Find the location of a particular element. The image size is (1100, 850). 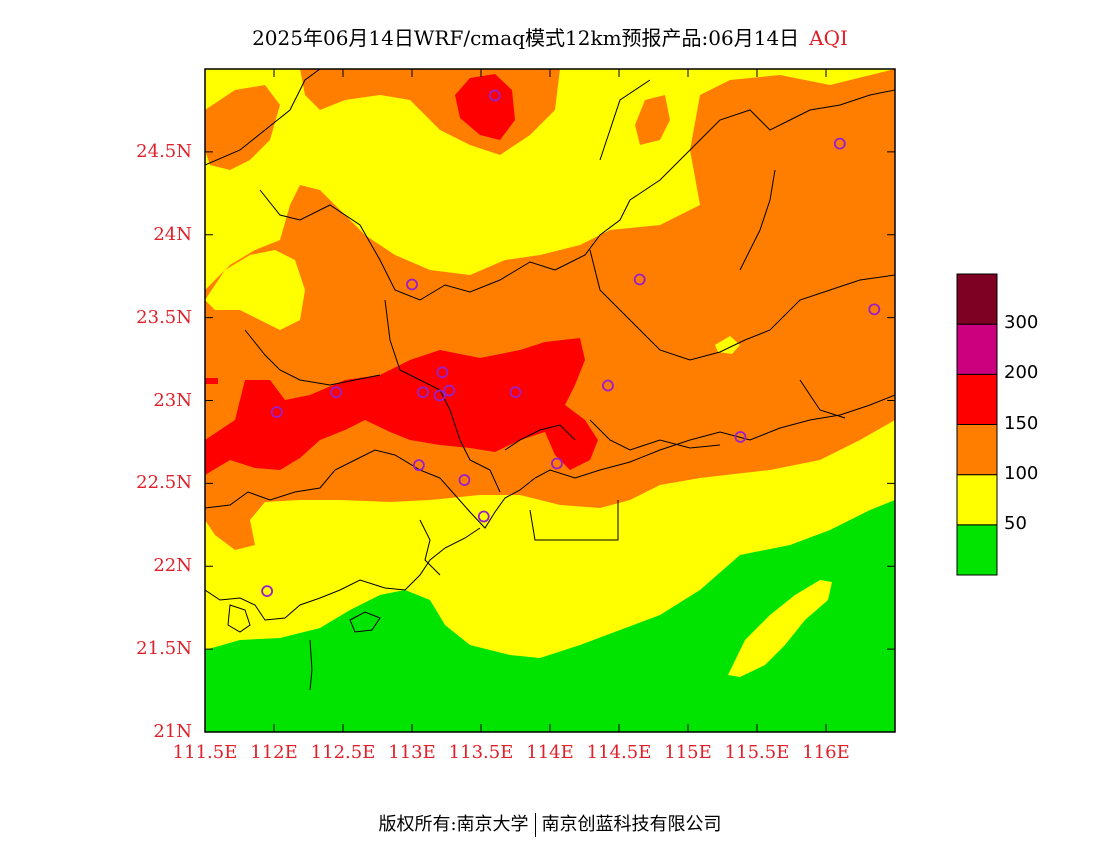

legend-label: 100 is located at coordinates (1021, 473).